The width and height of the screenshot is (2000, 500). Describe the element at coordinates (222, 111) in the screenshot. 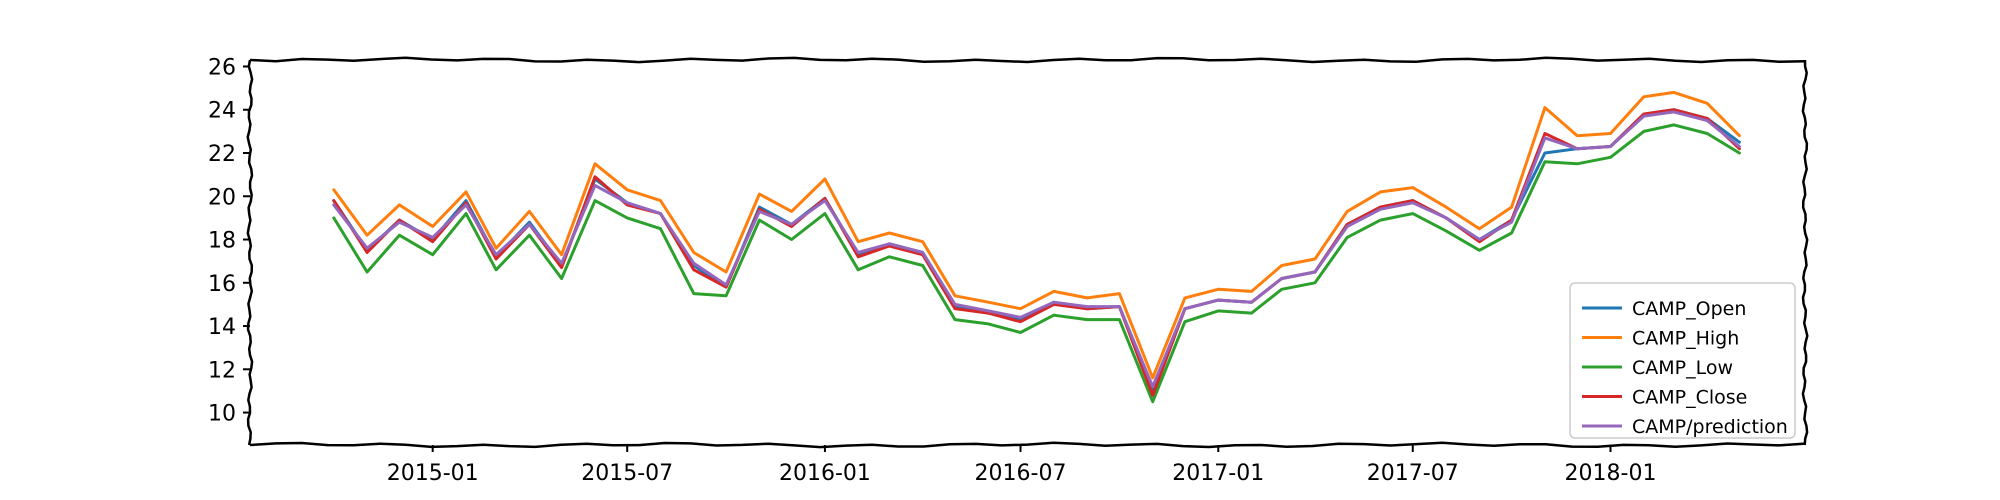

I see `y-tick-label: 24` at that location.